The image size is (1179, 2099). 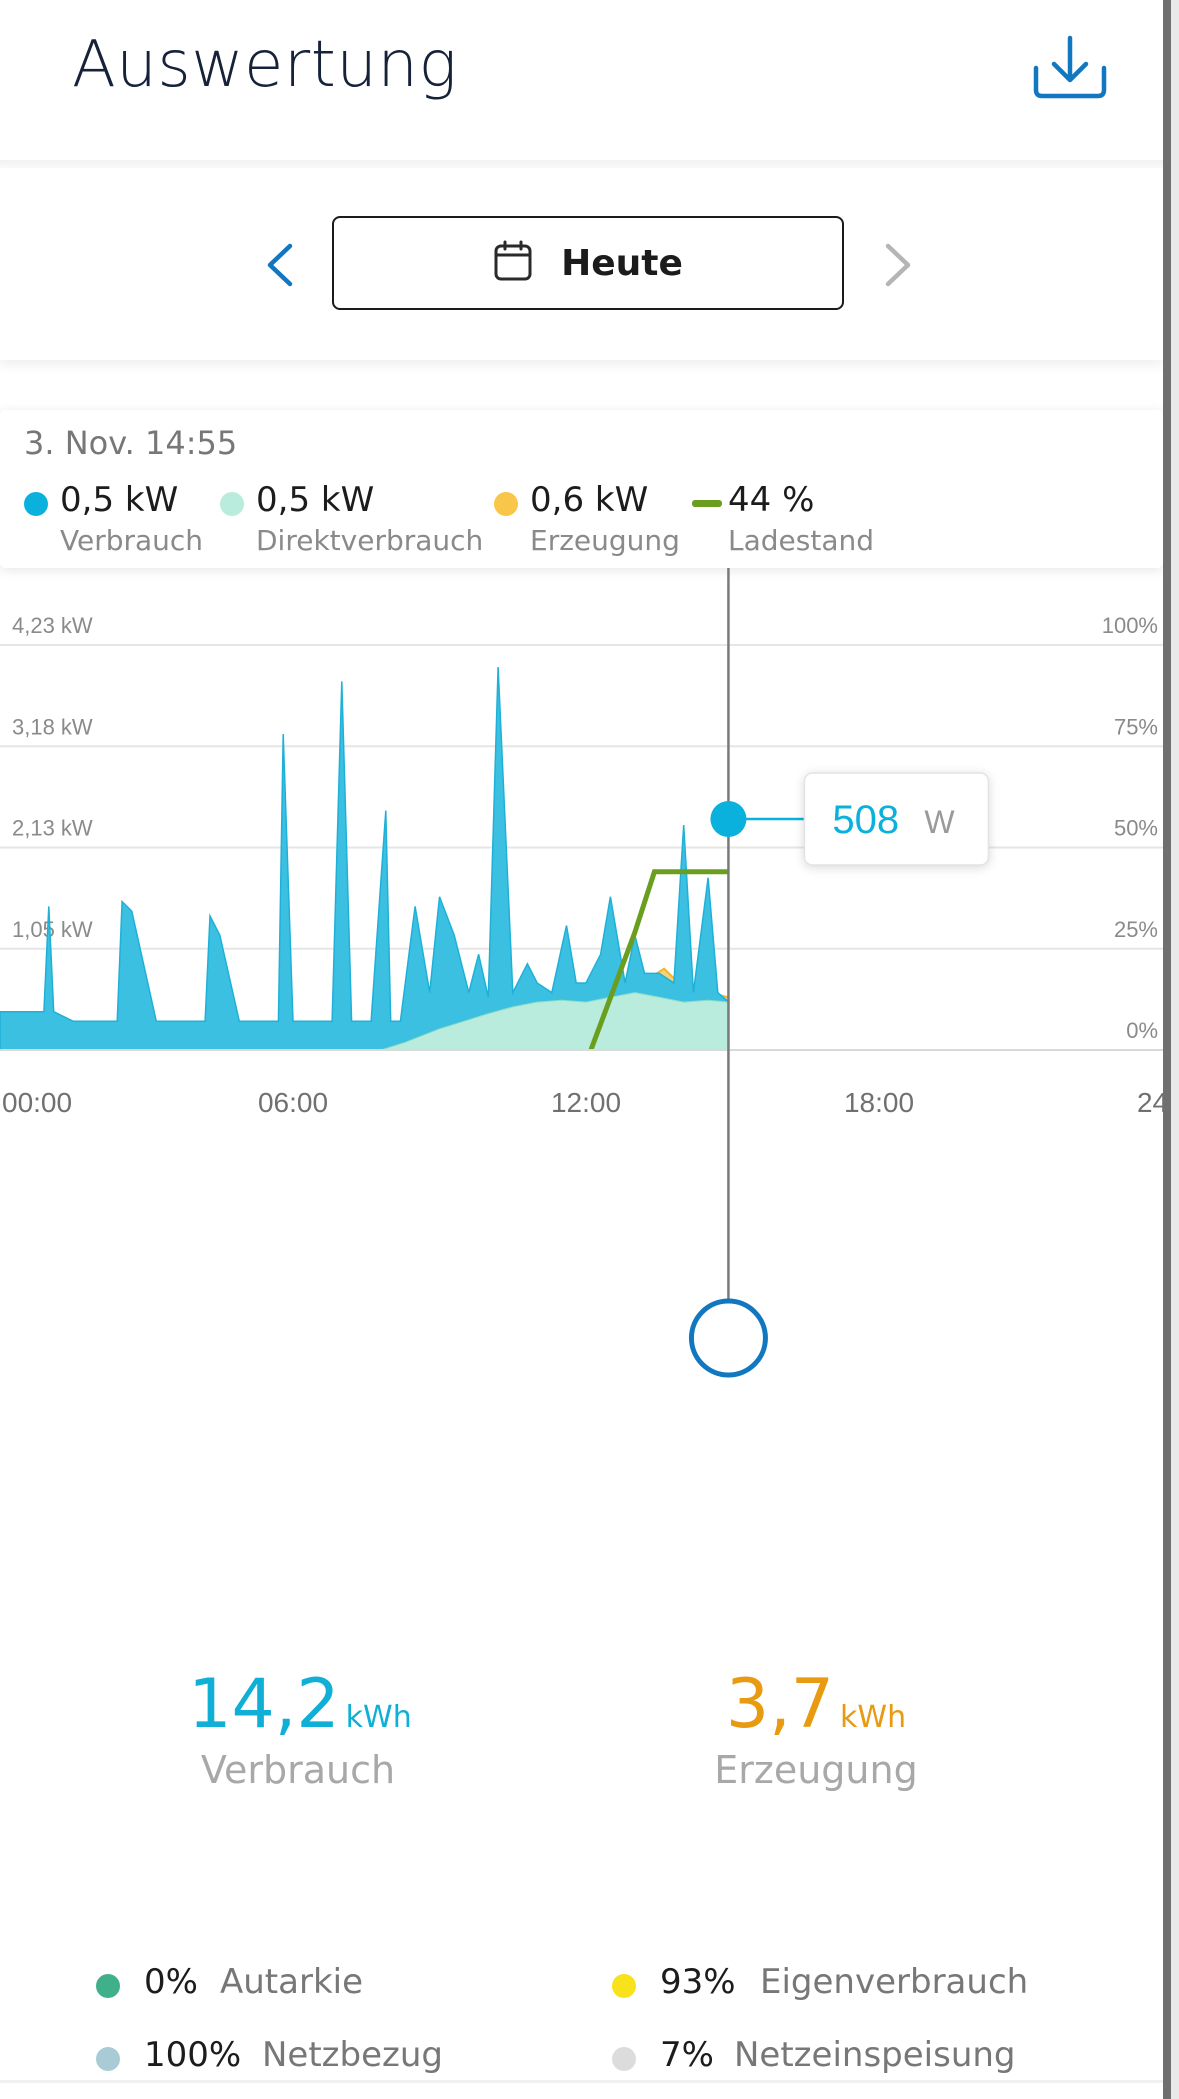 What do you see at coordinates (293, 1102) in the screenshot?
I see `x-tick: 06:00` at bounding box center [293, 1102].